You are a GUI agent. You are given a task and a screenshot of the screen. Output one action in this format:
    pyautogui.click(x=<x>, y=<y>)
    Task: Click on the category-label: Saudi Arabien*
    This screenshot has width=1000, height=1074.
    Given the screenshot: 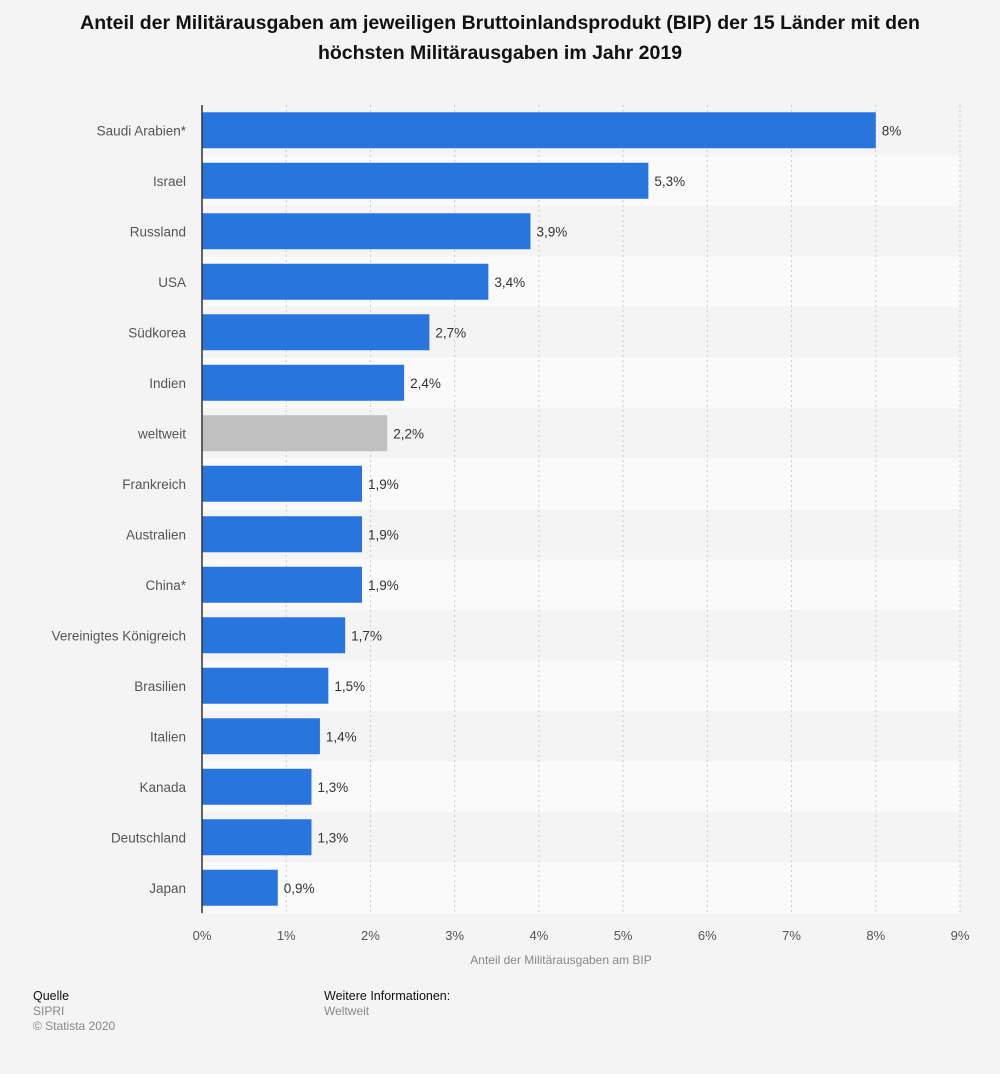 What is the action you would take?
    pyautogui.click(x=142, y=130)
    